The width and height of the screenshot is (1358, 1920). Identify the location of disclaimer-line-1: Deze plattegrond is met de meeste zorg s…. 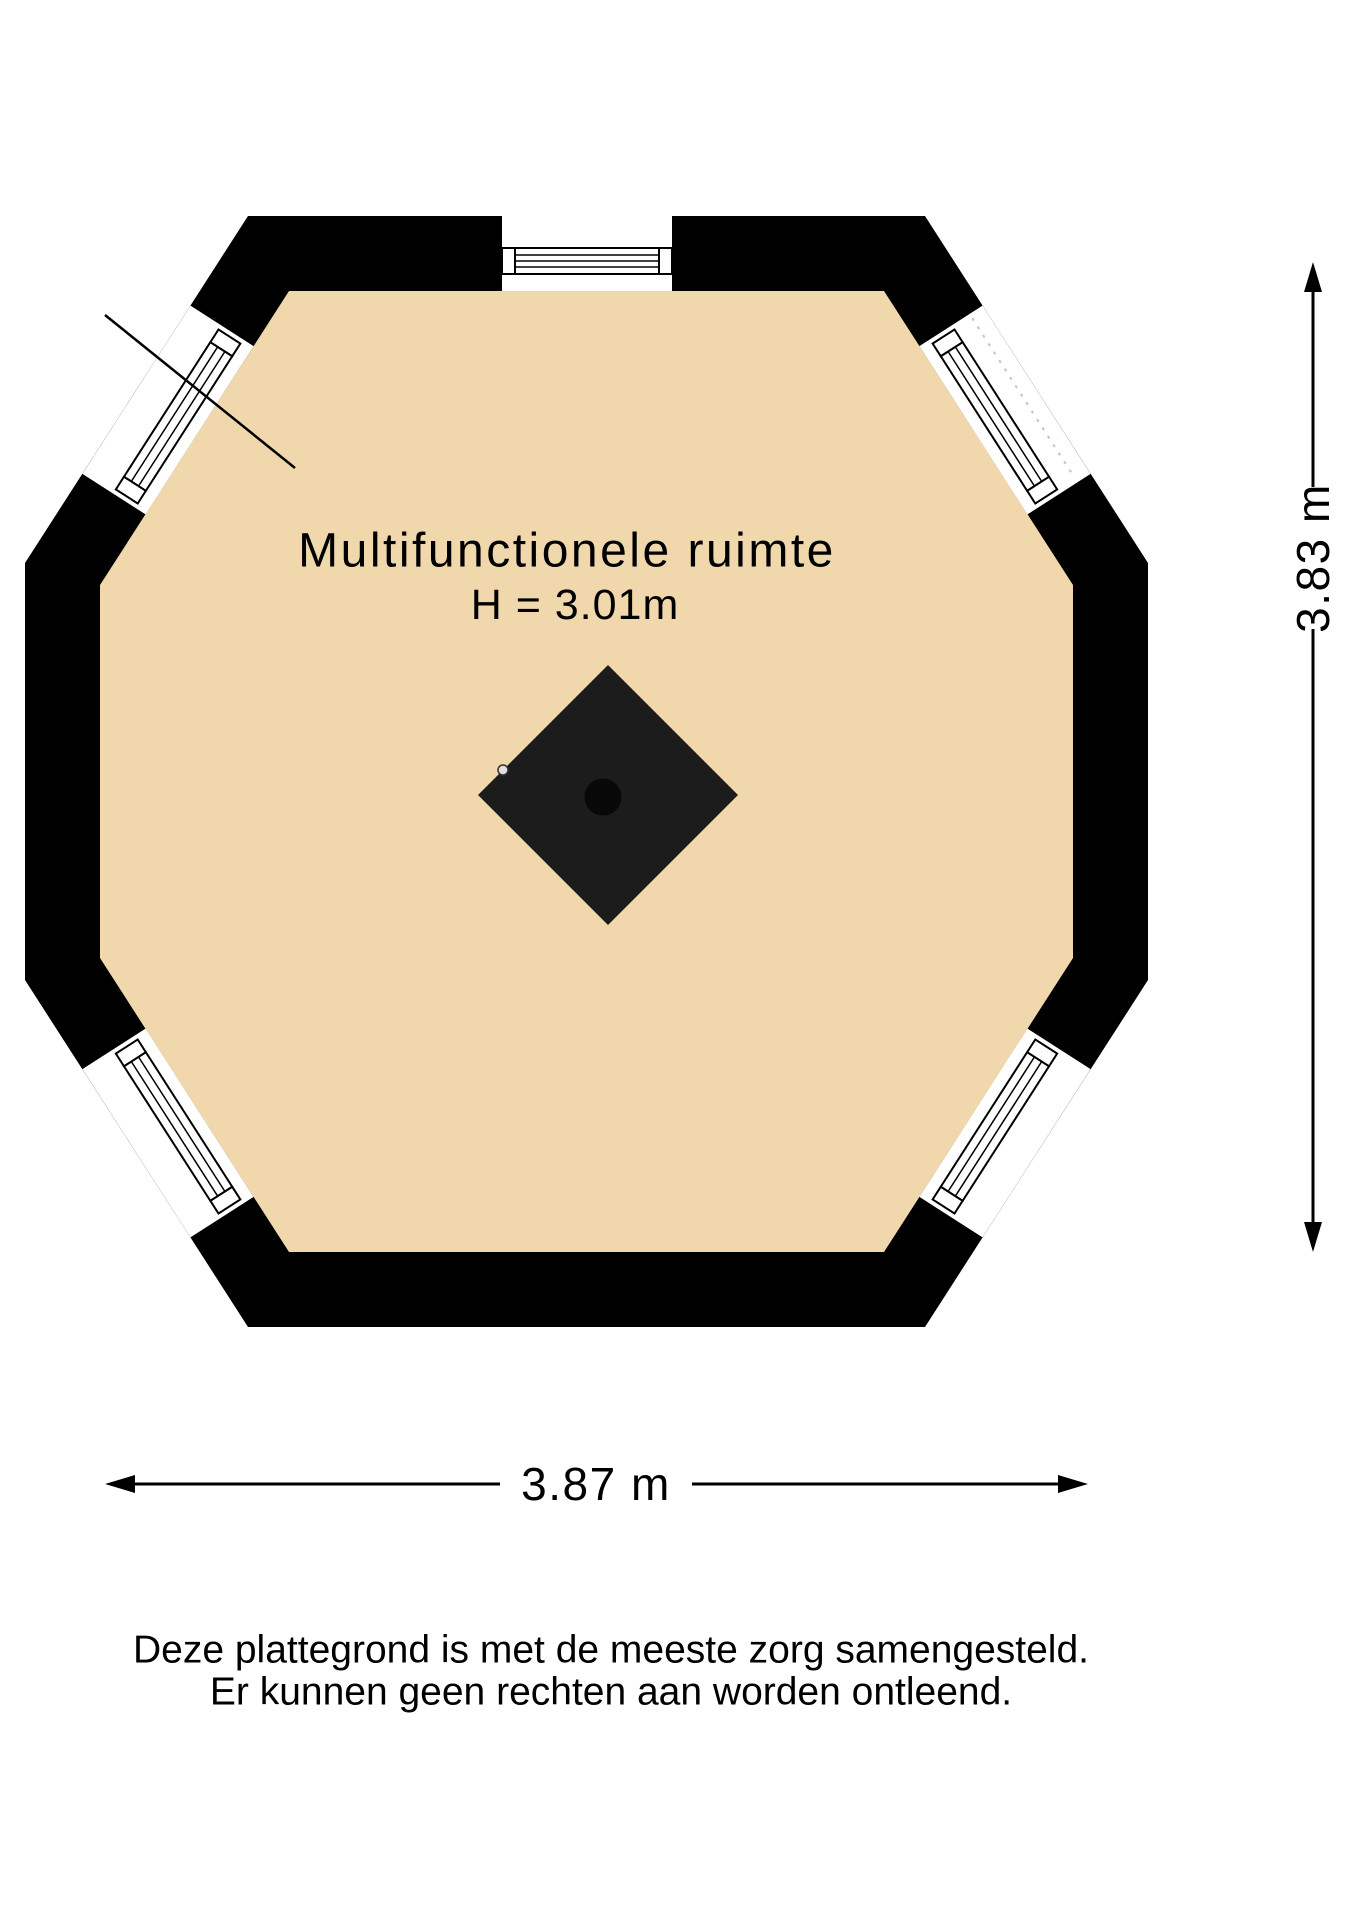
(611, 1650).